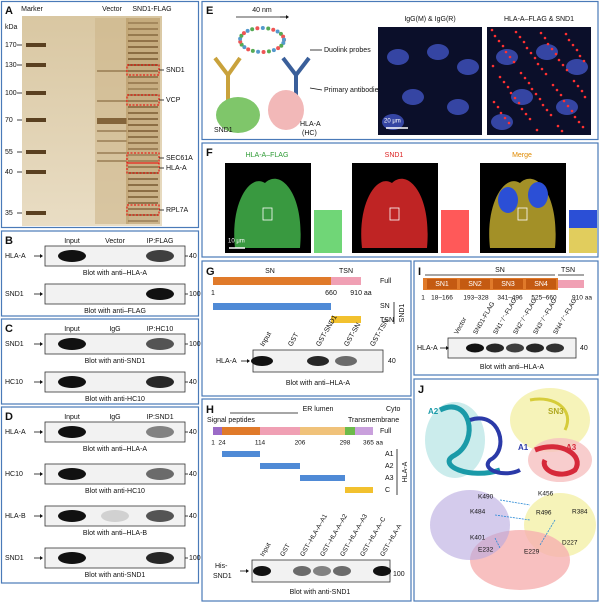 This screenshot has width=600, height=604. What do you see at coordinates (486, 550) in the screenshot?
I see `residue-label: E232` at bounding box center [486, 550].